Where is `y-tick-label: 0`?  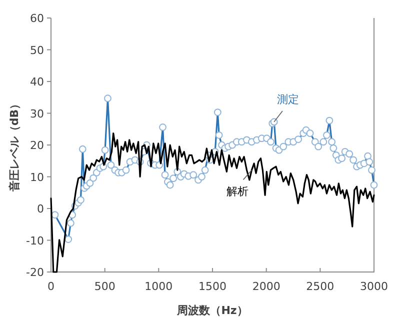 y-tick-label: 0 is located at coordinates (40, 209).